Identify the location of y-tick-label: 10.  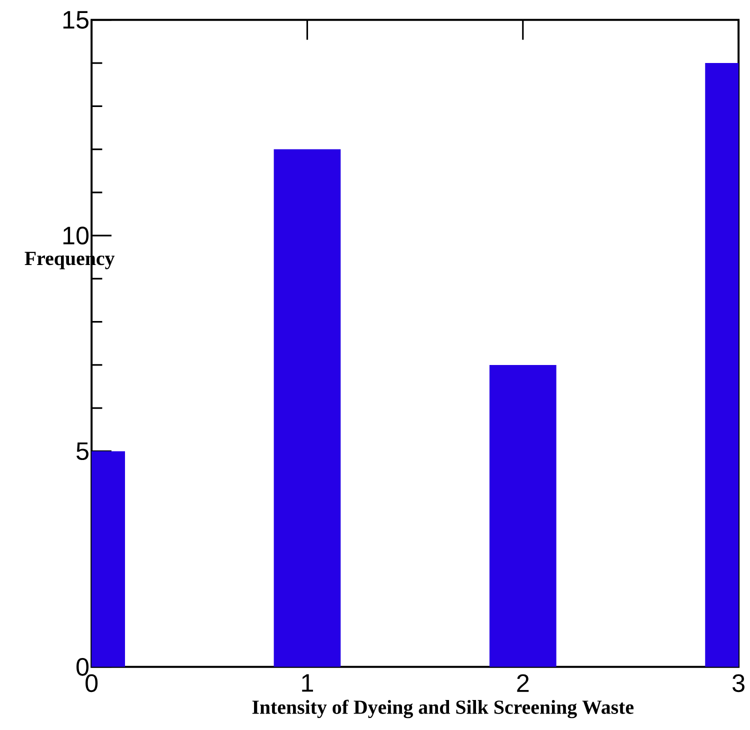
(76, 235).